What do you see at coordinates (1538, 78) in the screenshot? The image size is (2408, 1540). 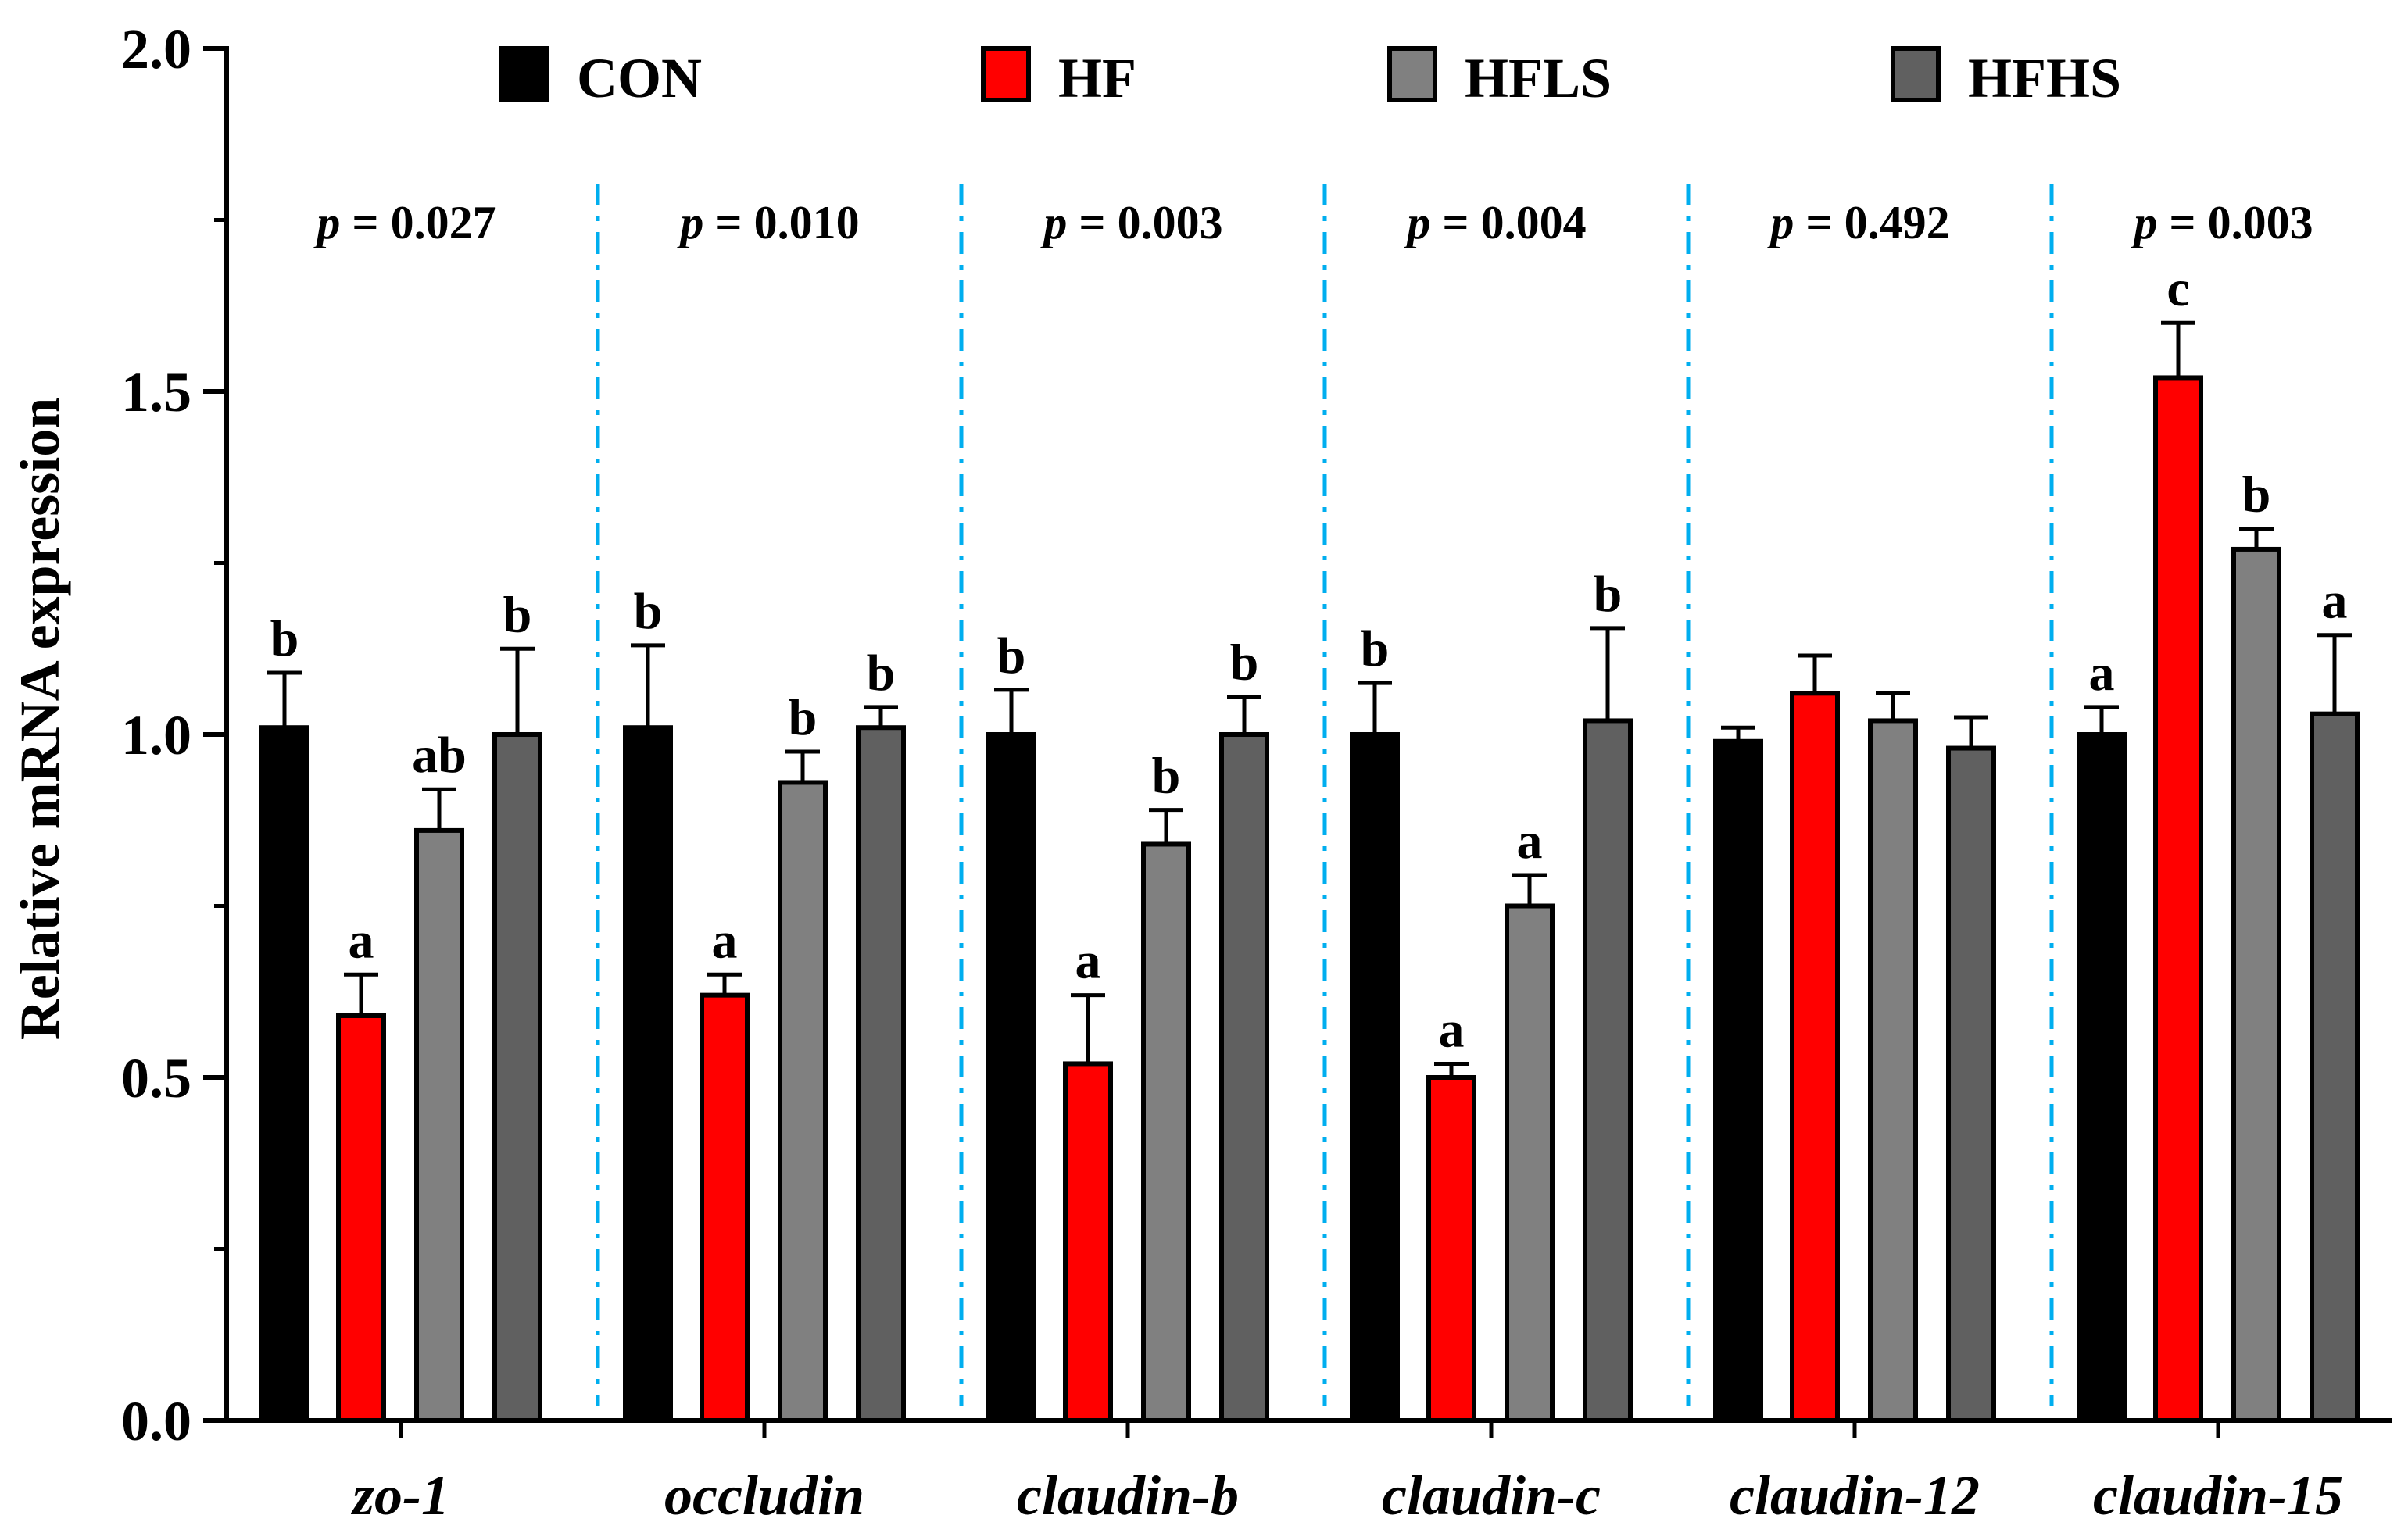 I see `legend-label-hfls: HFLS` at bounding box center [1538, 78].